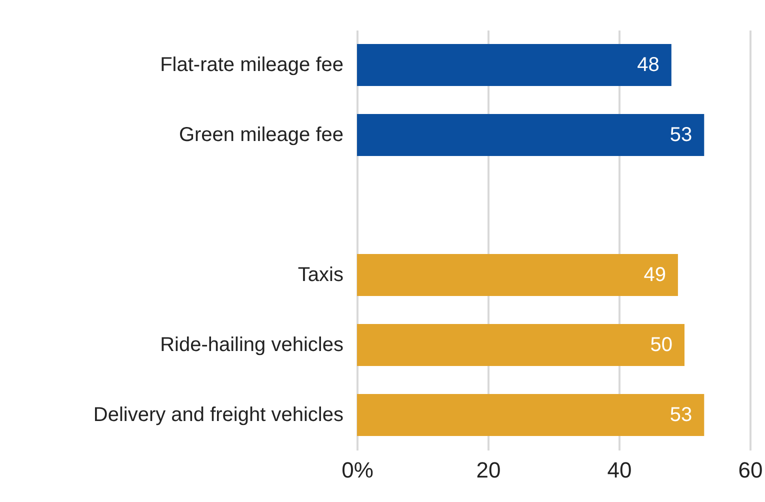 This screenshot has width=765, height=502. Describe the element at coordinates (648, 65) in the screenshot. I see `data-label: 48` at that location.